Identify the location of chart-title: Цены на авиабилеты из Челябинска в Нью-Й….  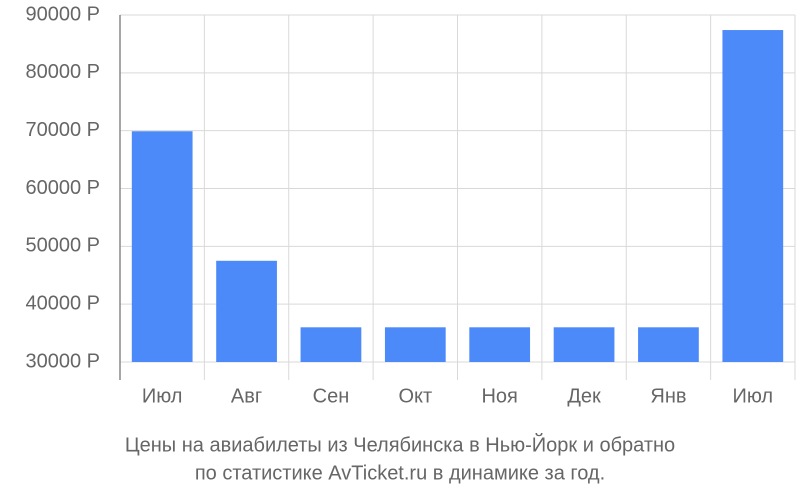
(400, 444).